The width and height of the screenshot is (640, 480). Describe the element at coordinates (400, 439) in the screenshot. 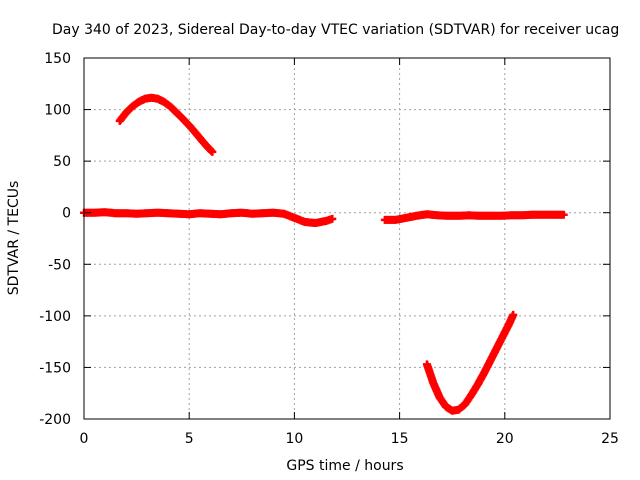

I see `x-tick-label: 15` at that location.